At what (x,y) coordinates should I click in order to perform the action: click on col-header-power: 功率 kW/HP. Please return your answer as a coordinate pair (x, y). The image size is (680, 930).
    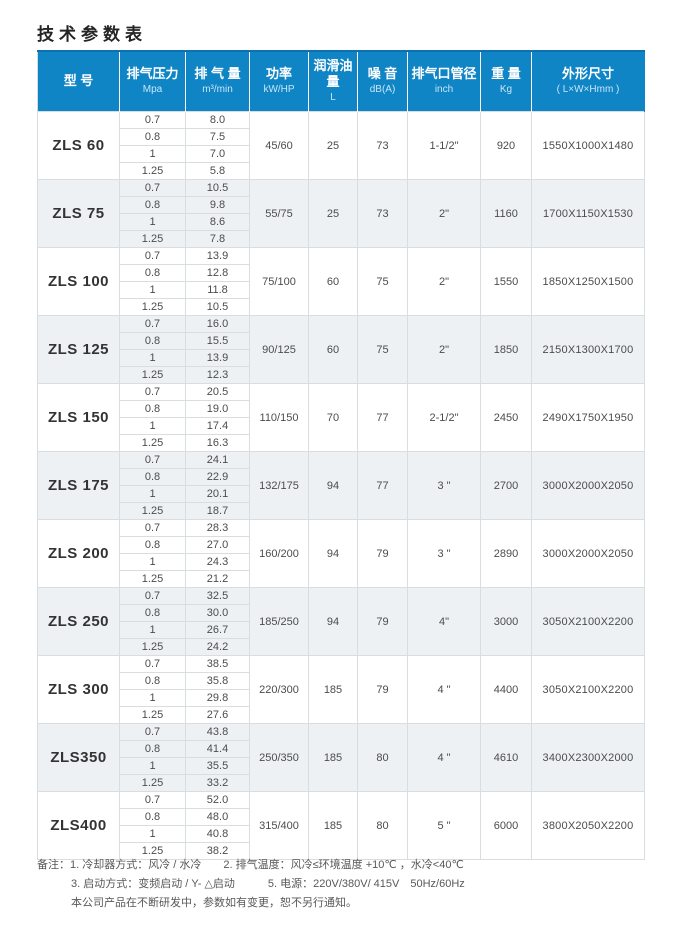
    Looking at the image, I should click on (279, 81).